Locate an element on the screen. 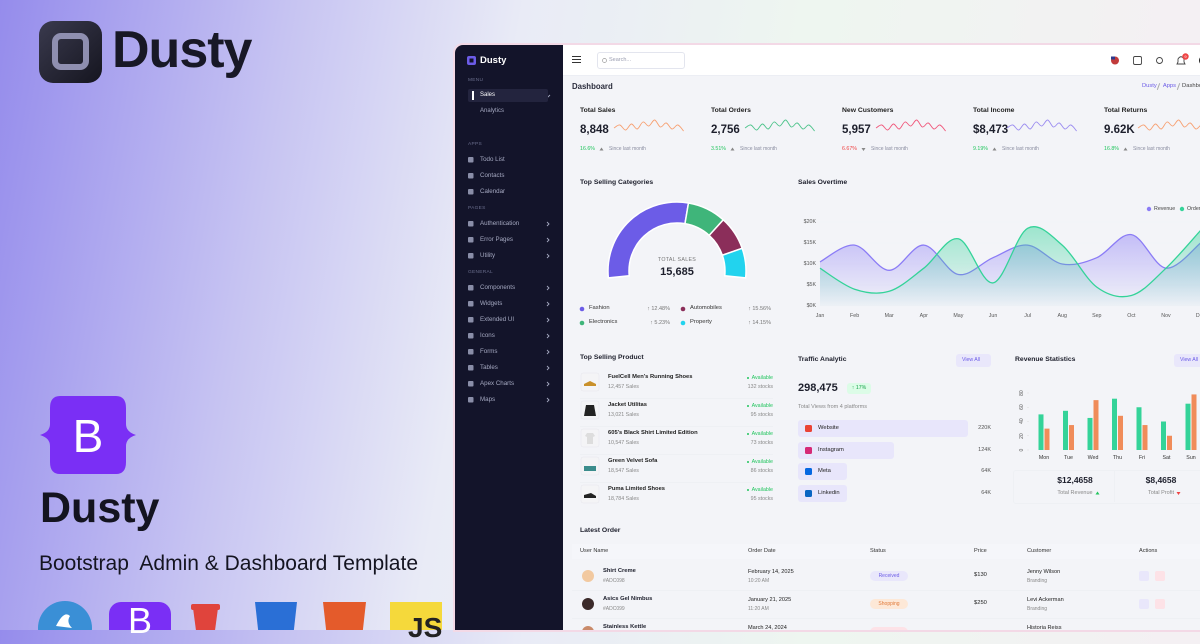 Image resolution: width=1200 pixels, height=644 pixels. legend-label: Orders is located at coordinates (1193, 208).